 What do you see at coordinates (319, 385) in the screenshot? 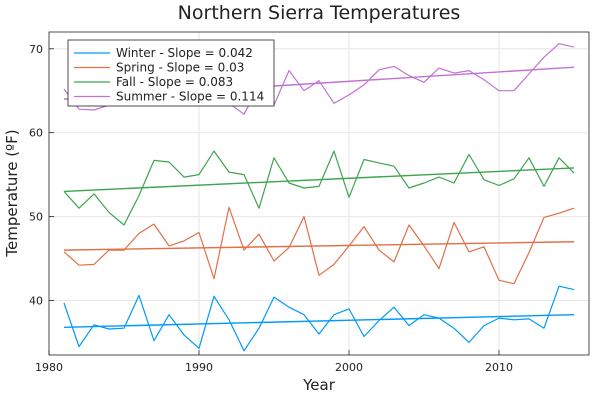
I see `x-axis-title: Year` at bounding box center [319, 385].